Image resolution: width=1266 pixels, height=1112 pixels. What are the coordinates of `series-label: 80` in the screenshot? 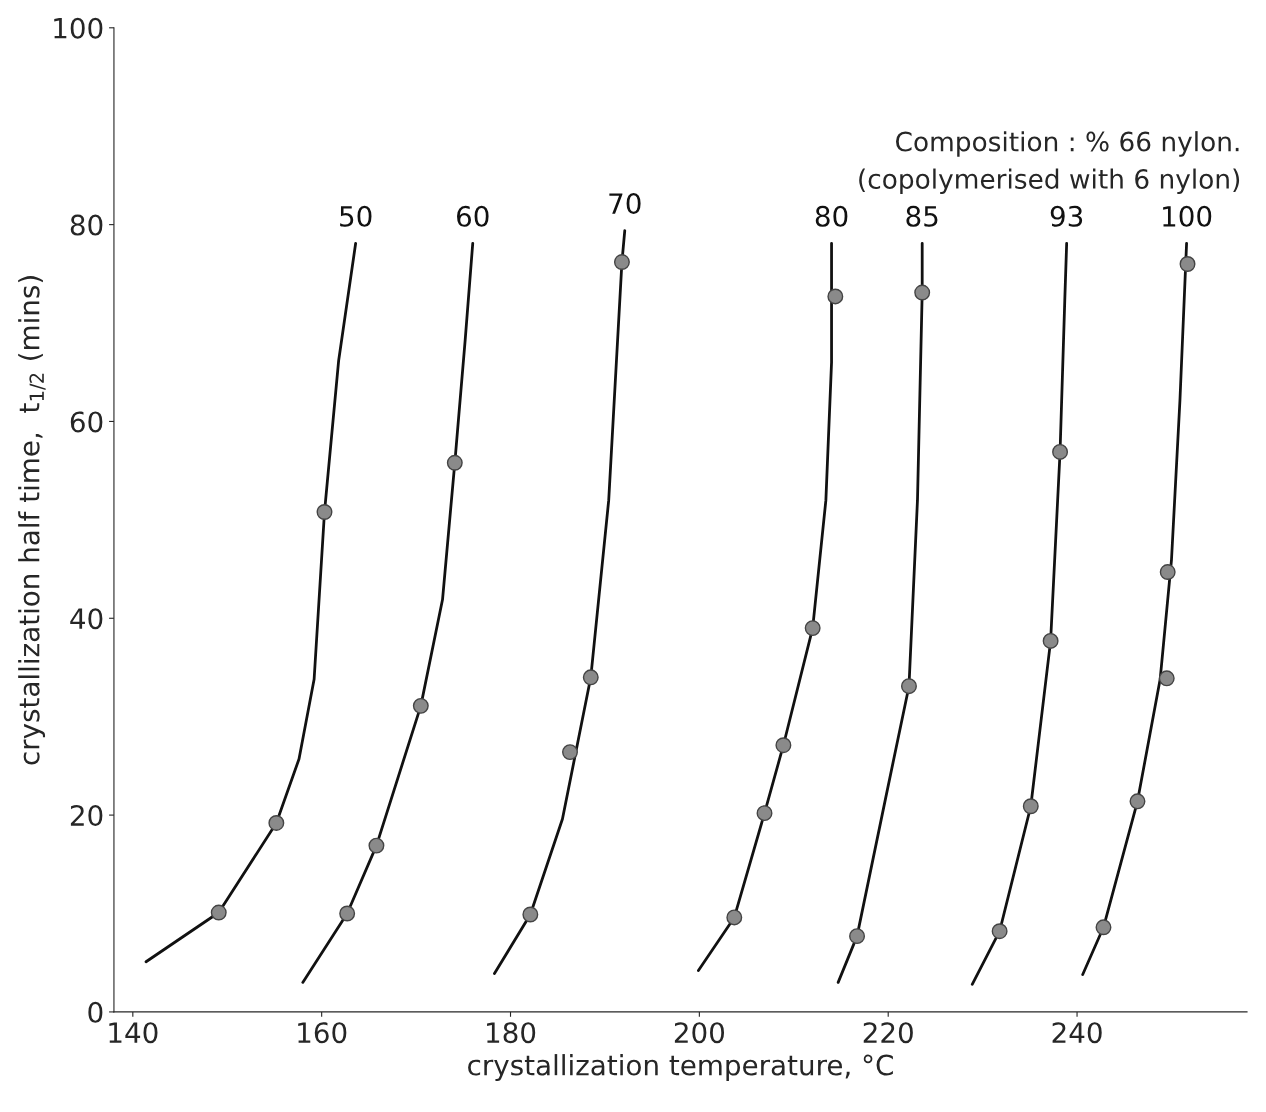 It's located at (831, 216).